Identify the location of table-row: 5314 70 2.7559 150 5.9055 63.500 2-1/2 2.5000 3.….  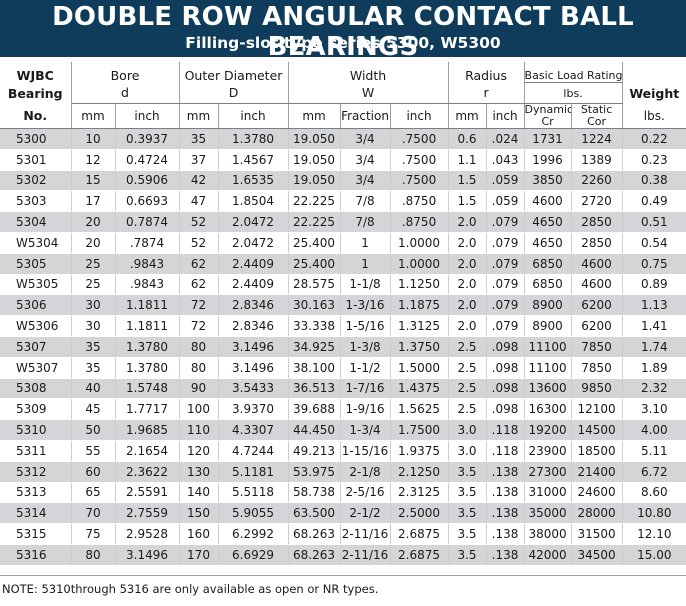
(343, 513).